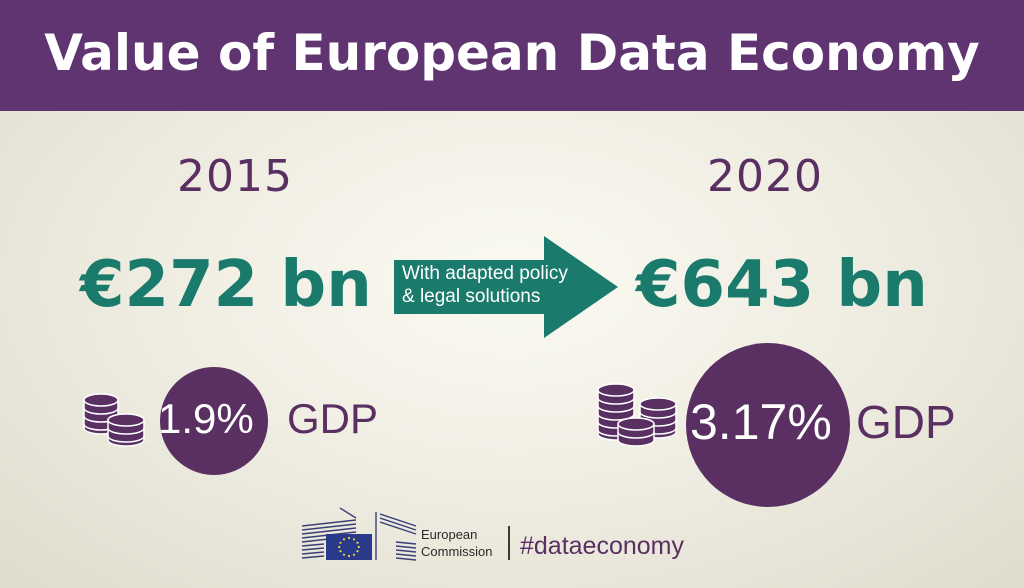 The image size is (1024, 588). I want to click on gdp-2020-circle, so click(768, 425).